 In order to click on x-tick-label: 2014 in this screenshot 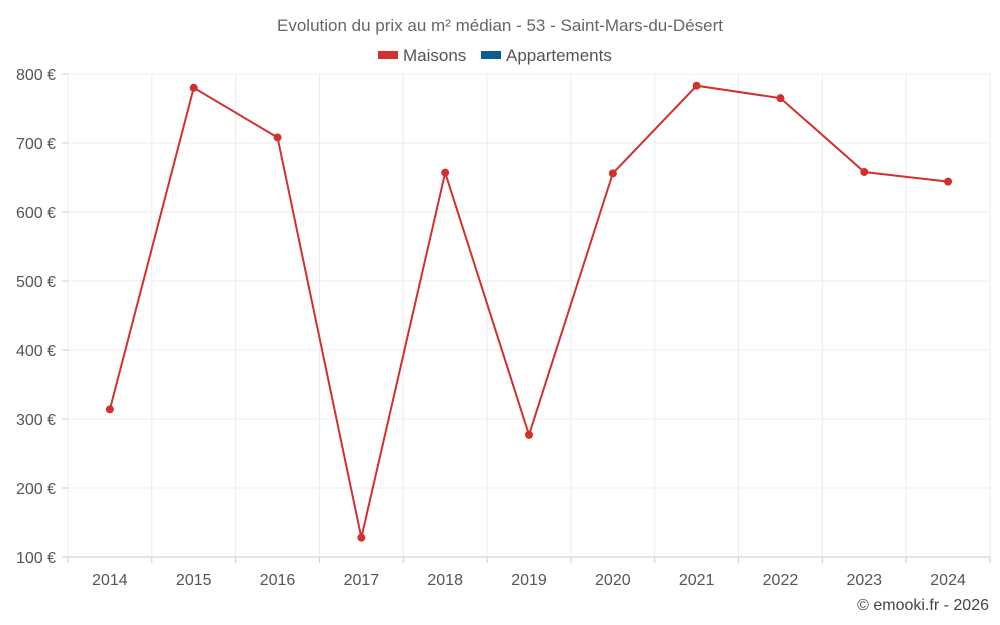, I will do `click(110, 580)`.